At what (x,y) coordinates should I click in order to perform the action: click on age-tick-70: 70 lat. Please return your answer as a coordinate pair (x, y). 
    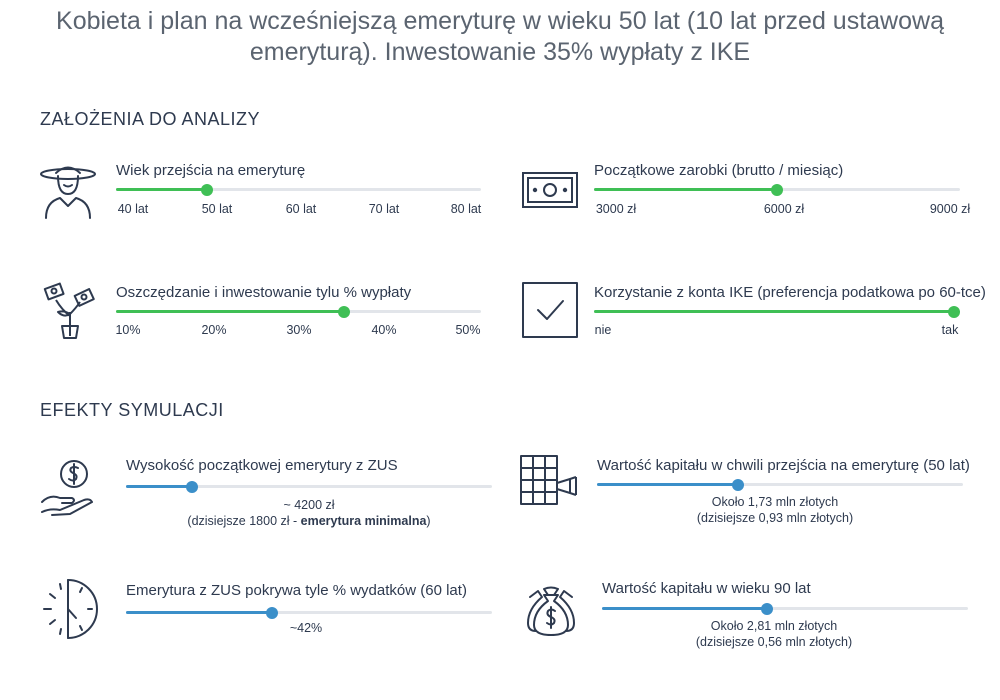
    Looking at the image, I should click on (384, 209).